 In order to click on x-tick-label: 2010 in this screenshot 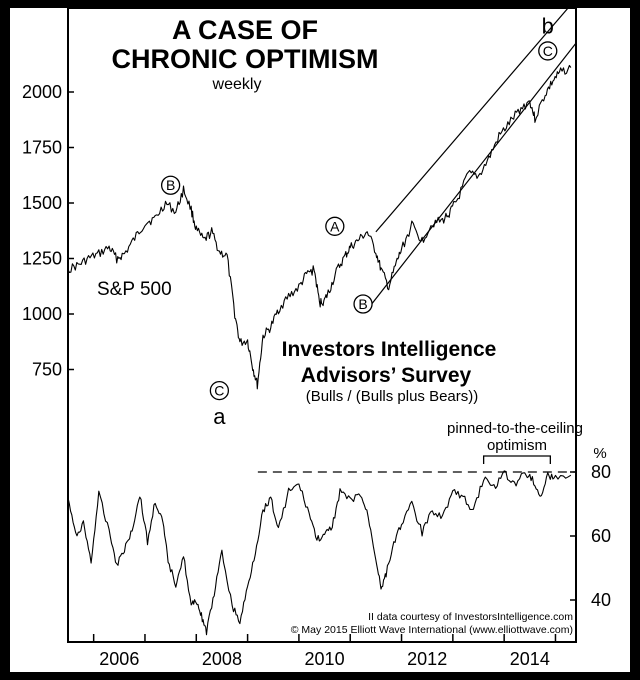, I will do `click(325, 659)`.